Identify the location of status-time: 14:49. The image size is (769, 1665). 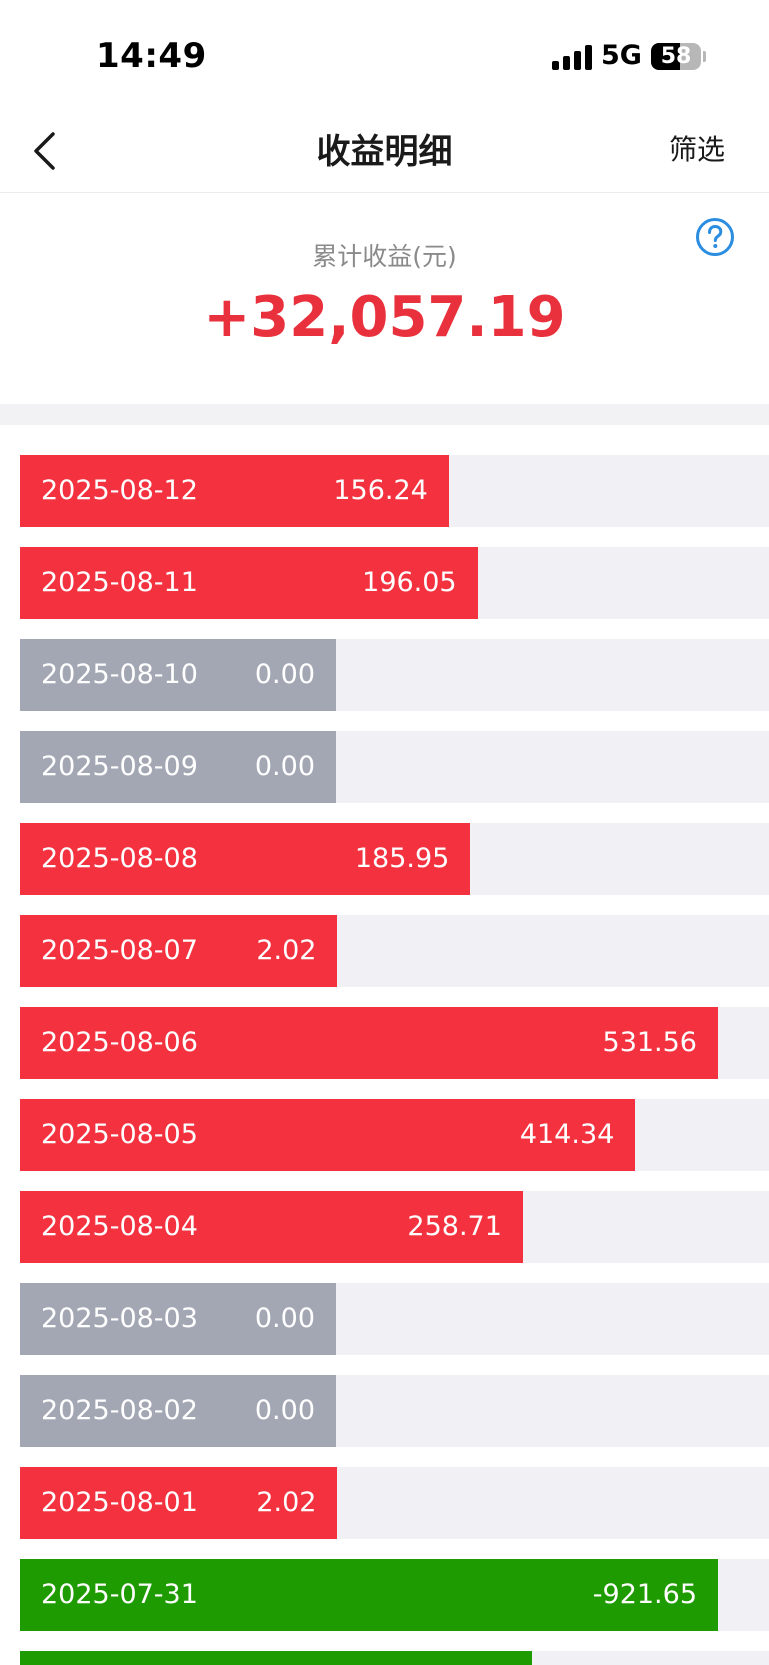
(151, 56).